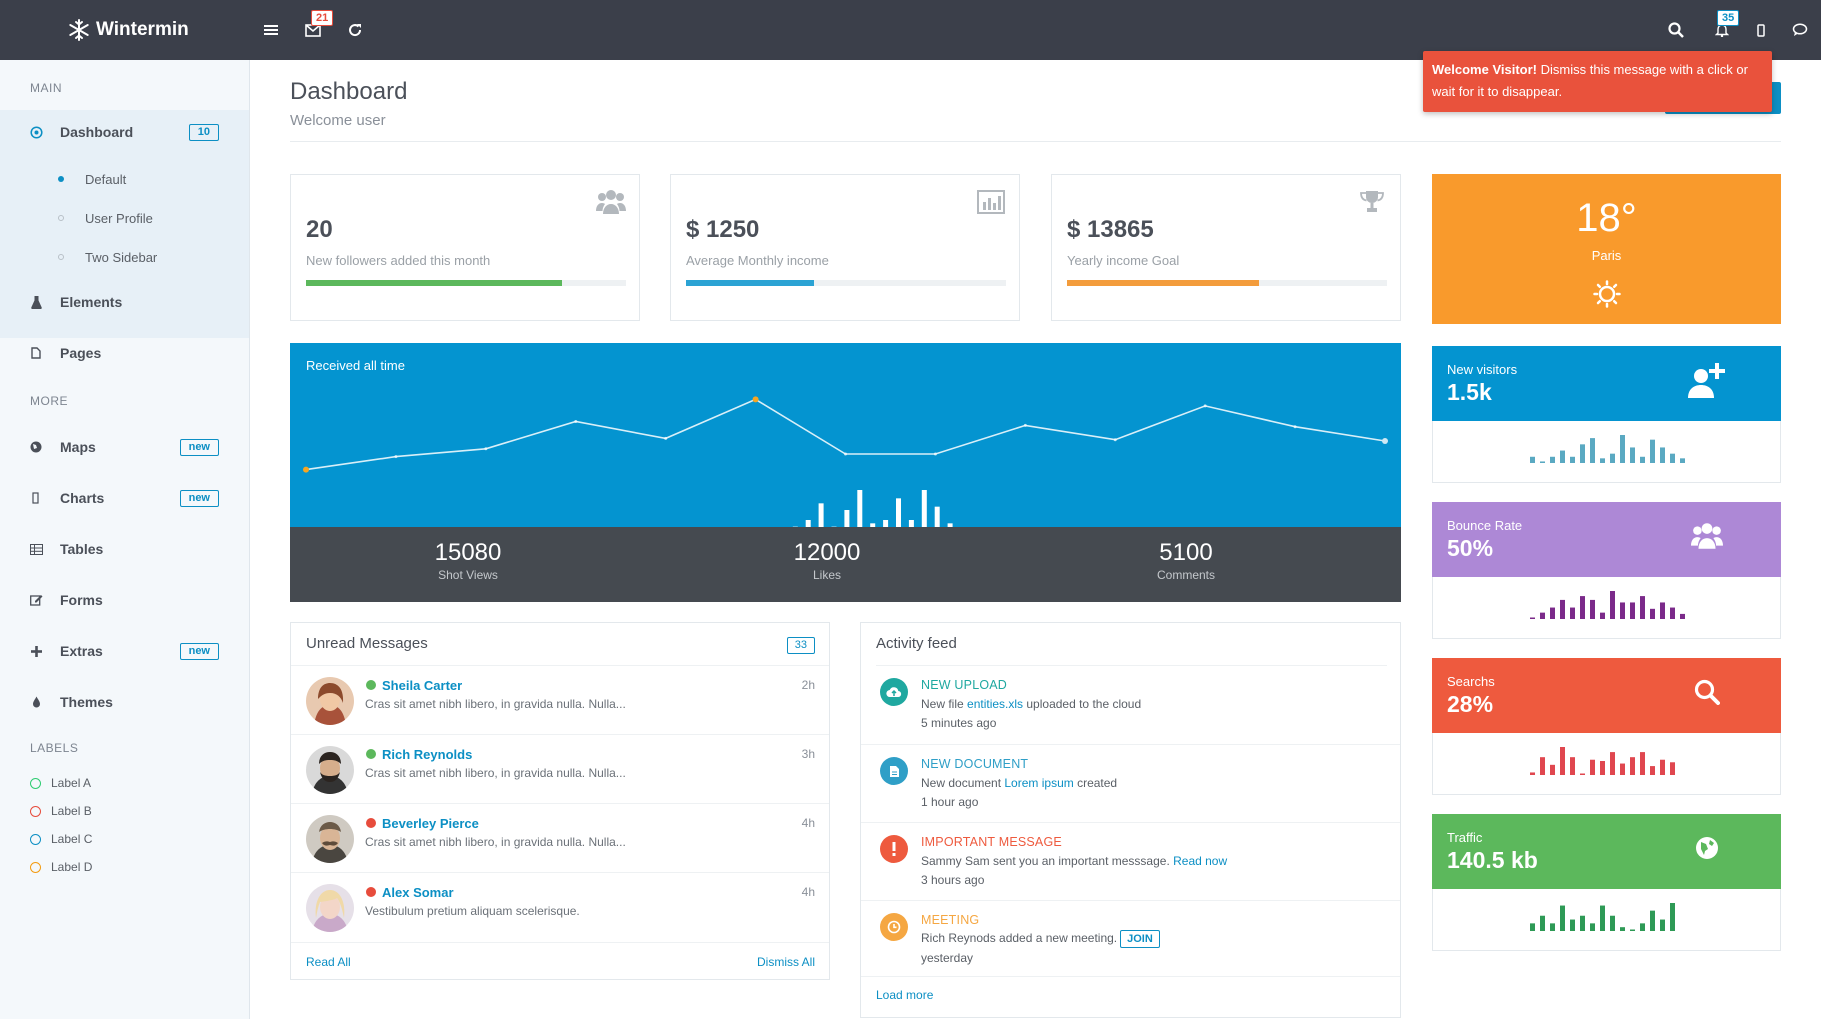 The image size is (1821, 1019). What do you see at coordinates (124, 179) in the screenshot?
I see `sidebar-subitem-default: Default` at bounding box center [124, 179].